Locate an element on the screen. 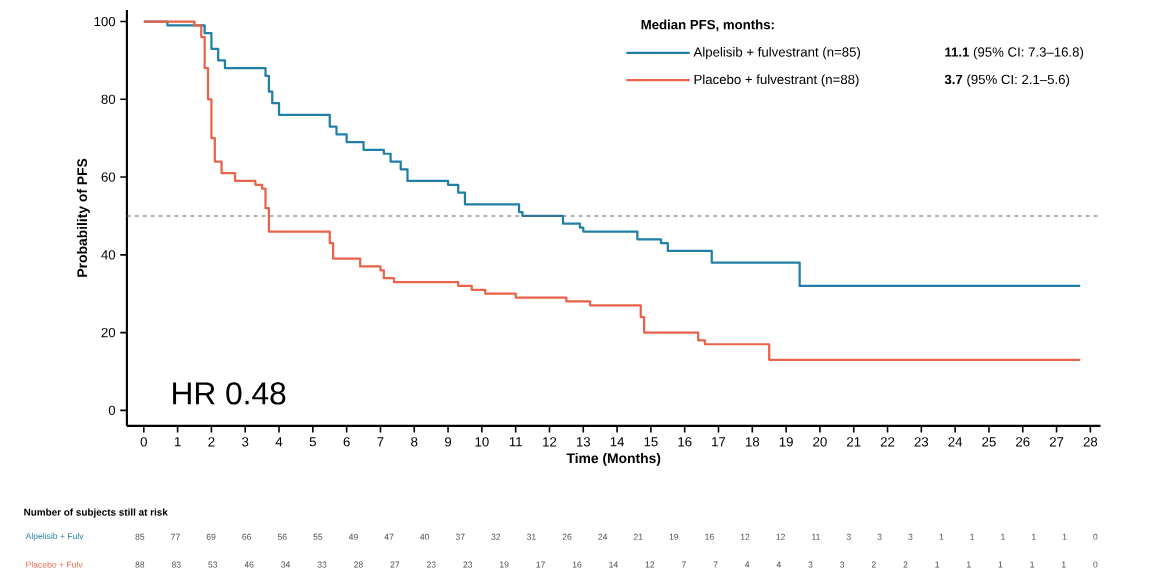 The image size is (1153, 572). x-tick-label: 25 is located at coordinates (989, 441).